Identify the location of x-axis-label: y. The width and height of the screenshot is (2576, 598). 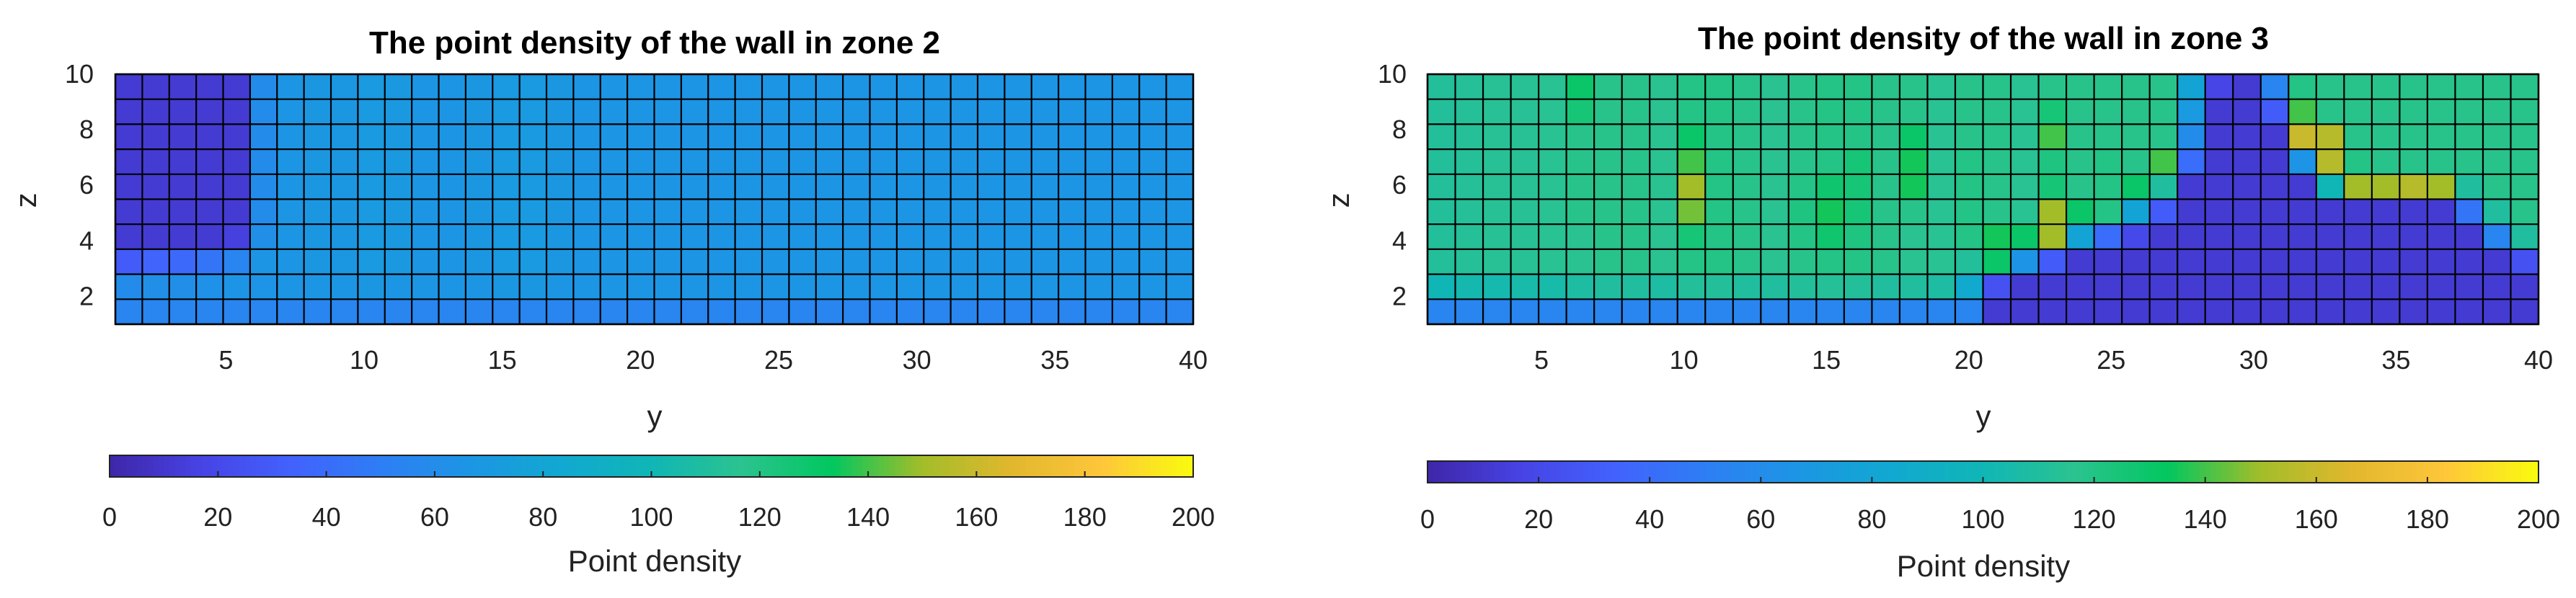
(655, 416).